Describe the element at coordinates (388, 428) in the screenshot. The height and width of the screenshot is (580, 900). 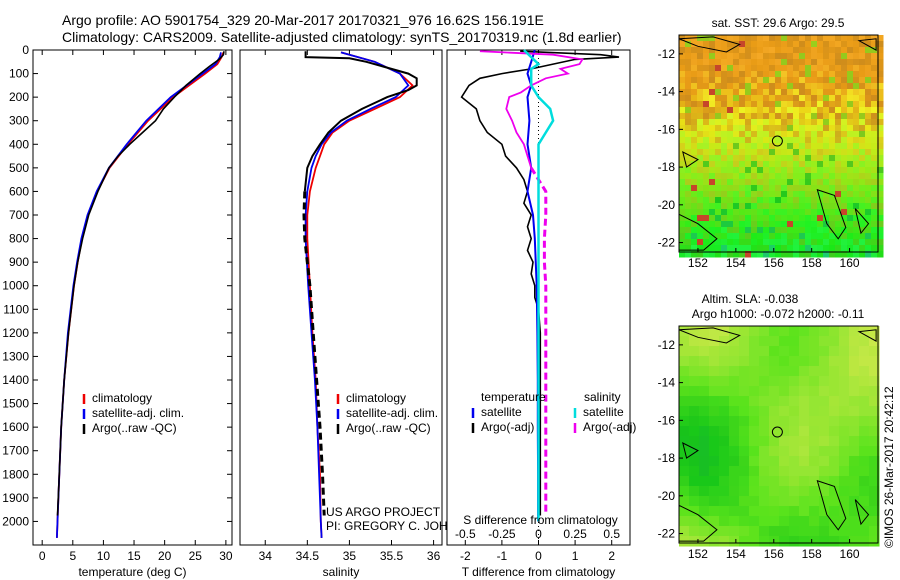
I see `legend-label: Argo(..raw -QC)` at that location.